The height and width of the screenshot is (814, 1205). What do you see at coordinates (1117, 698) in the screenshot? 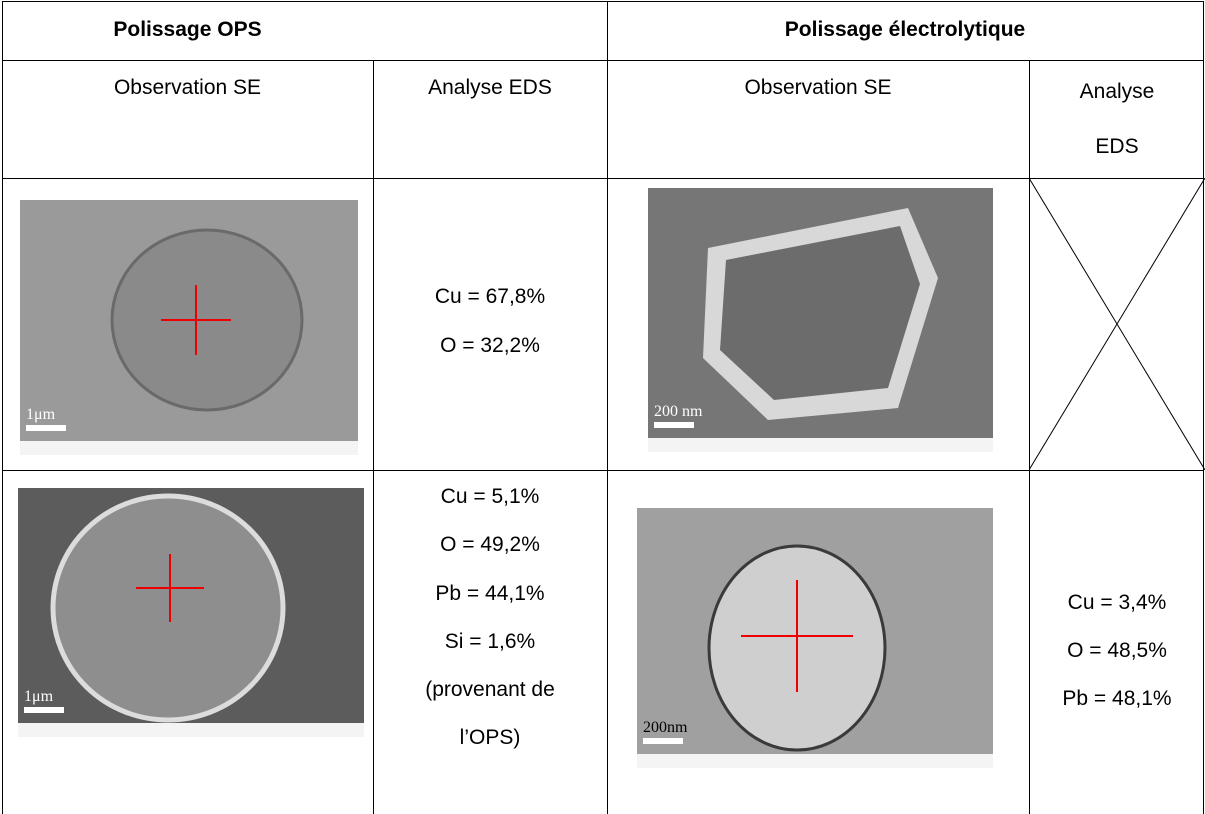
I see `text-line: Pb = 48,1%` at bounding box center [1117, 698].